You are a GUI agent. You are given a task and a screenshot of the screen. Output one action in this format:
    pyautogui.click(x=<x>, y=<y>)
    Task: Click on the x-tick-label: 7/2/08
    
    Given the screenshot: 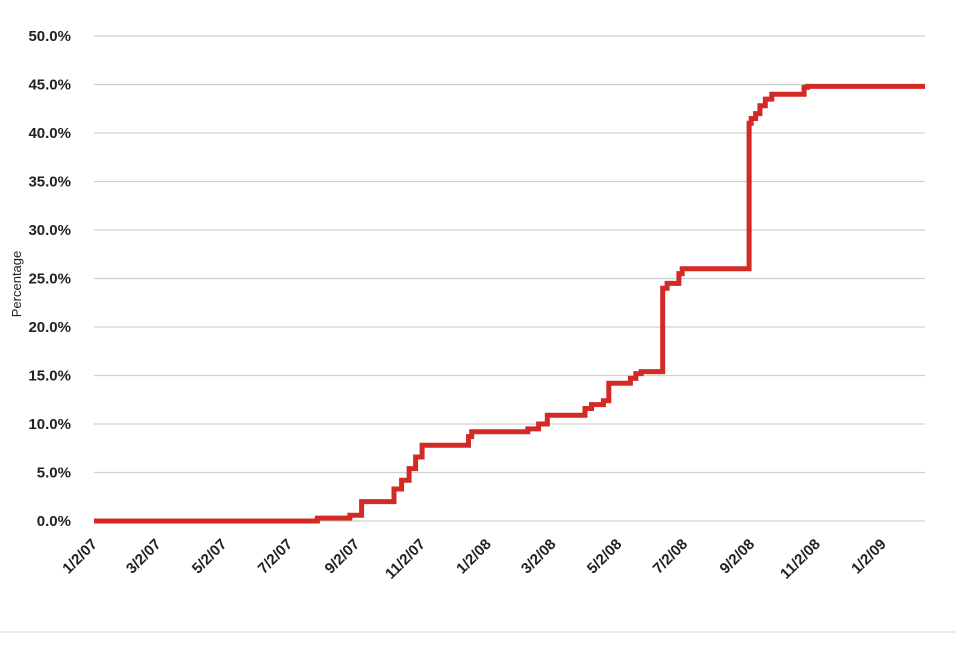 What is the action you would take?
    pyautogui.click(x=671, y=557)
    